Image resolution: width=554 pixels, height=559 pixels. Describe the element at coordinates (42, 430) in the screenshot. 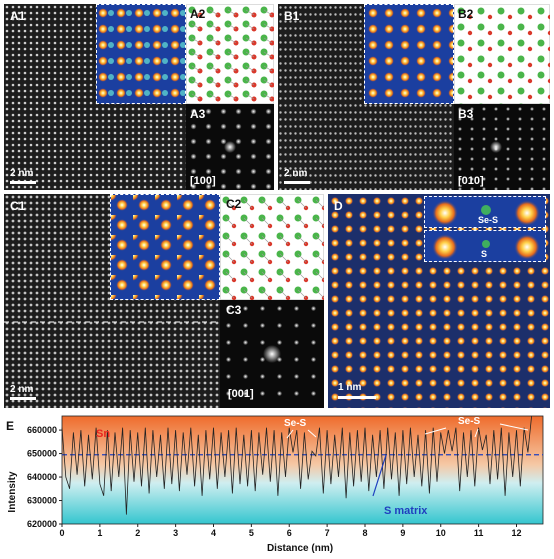

I see `y-tick-label: 660000` at that location.